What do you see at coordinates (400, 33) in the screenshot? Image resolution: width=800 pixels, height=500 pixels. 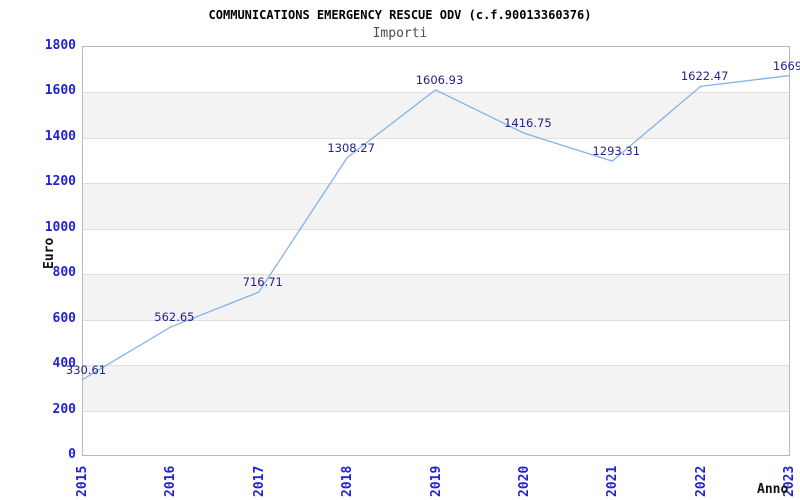 I see `chart-subtitle: Importi` at bounding box center [400, 33].